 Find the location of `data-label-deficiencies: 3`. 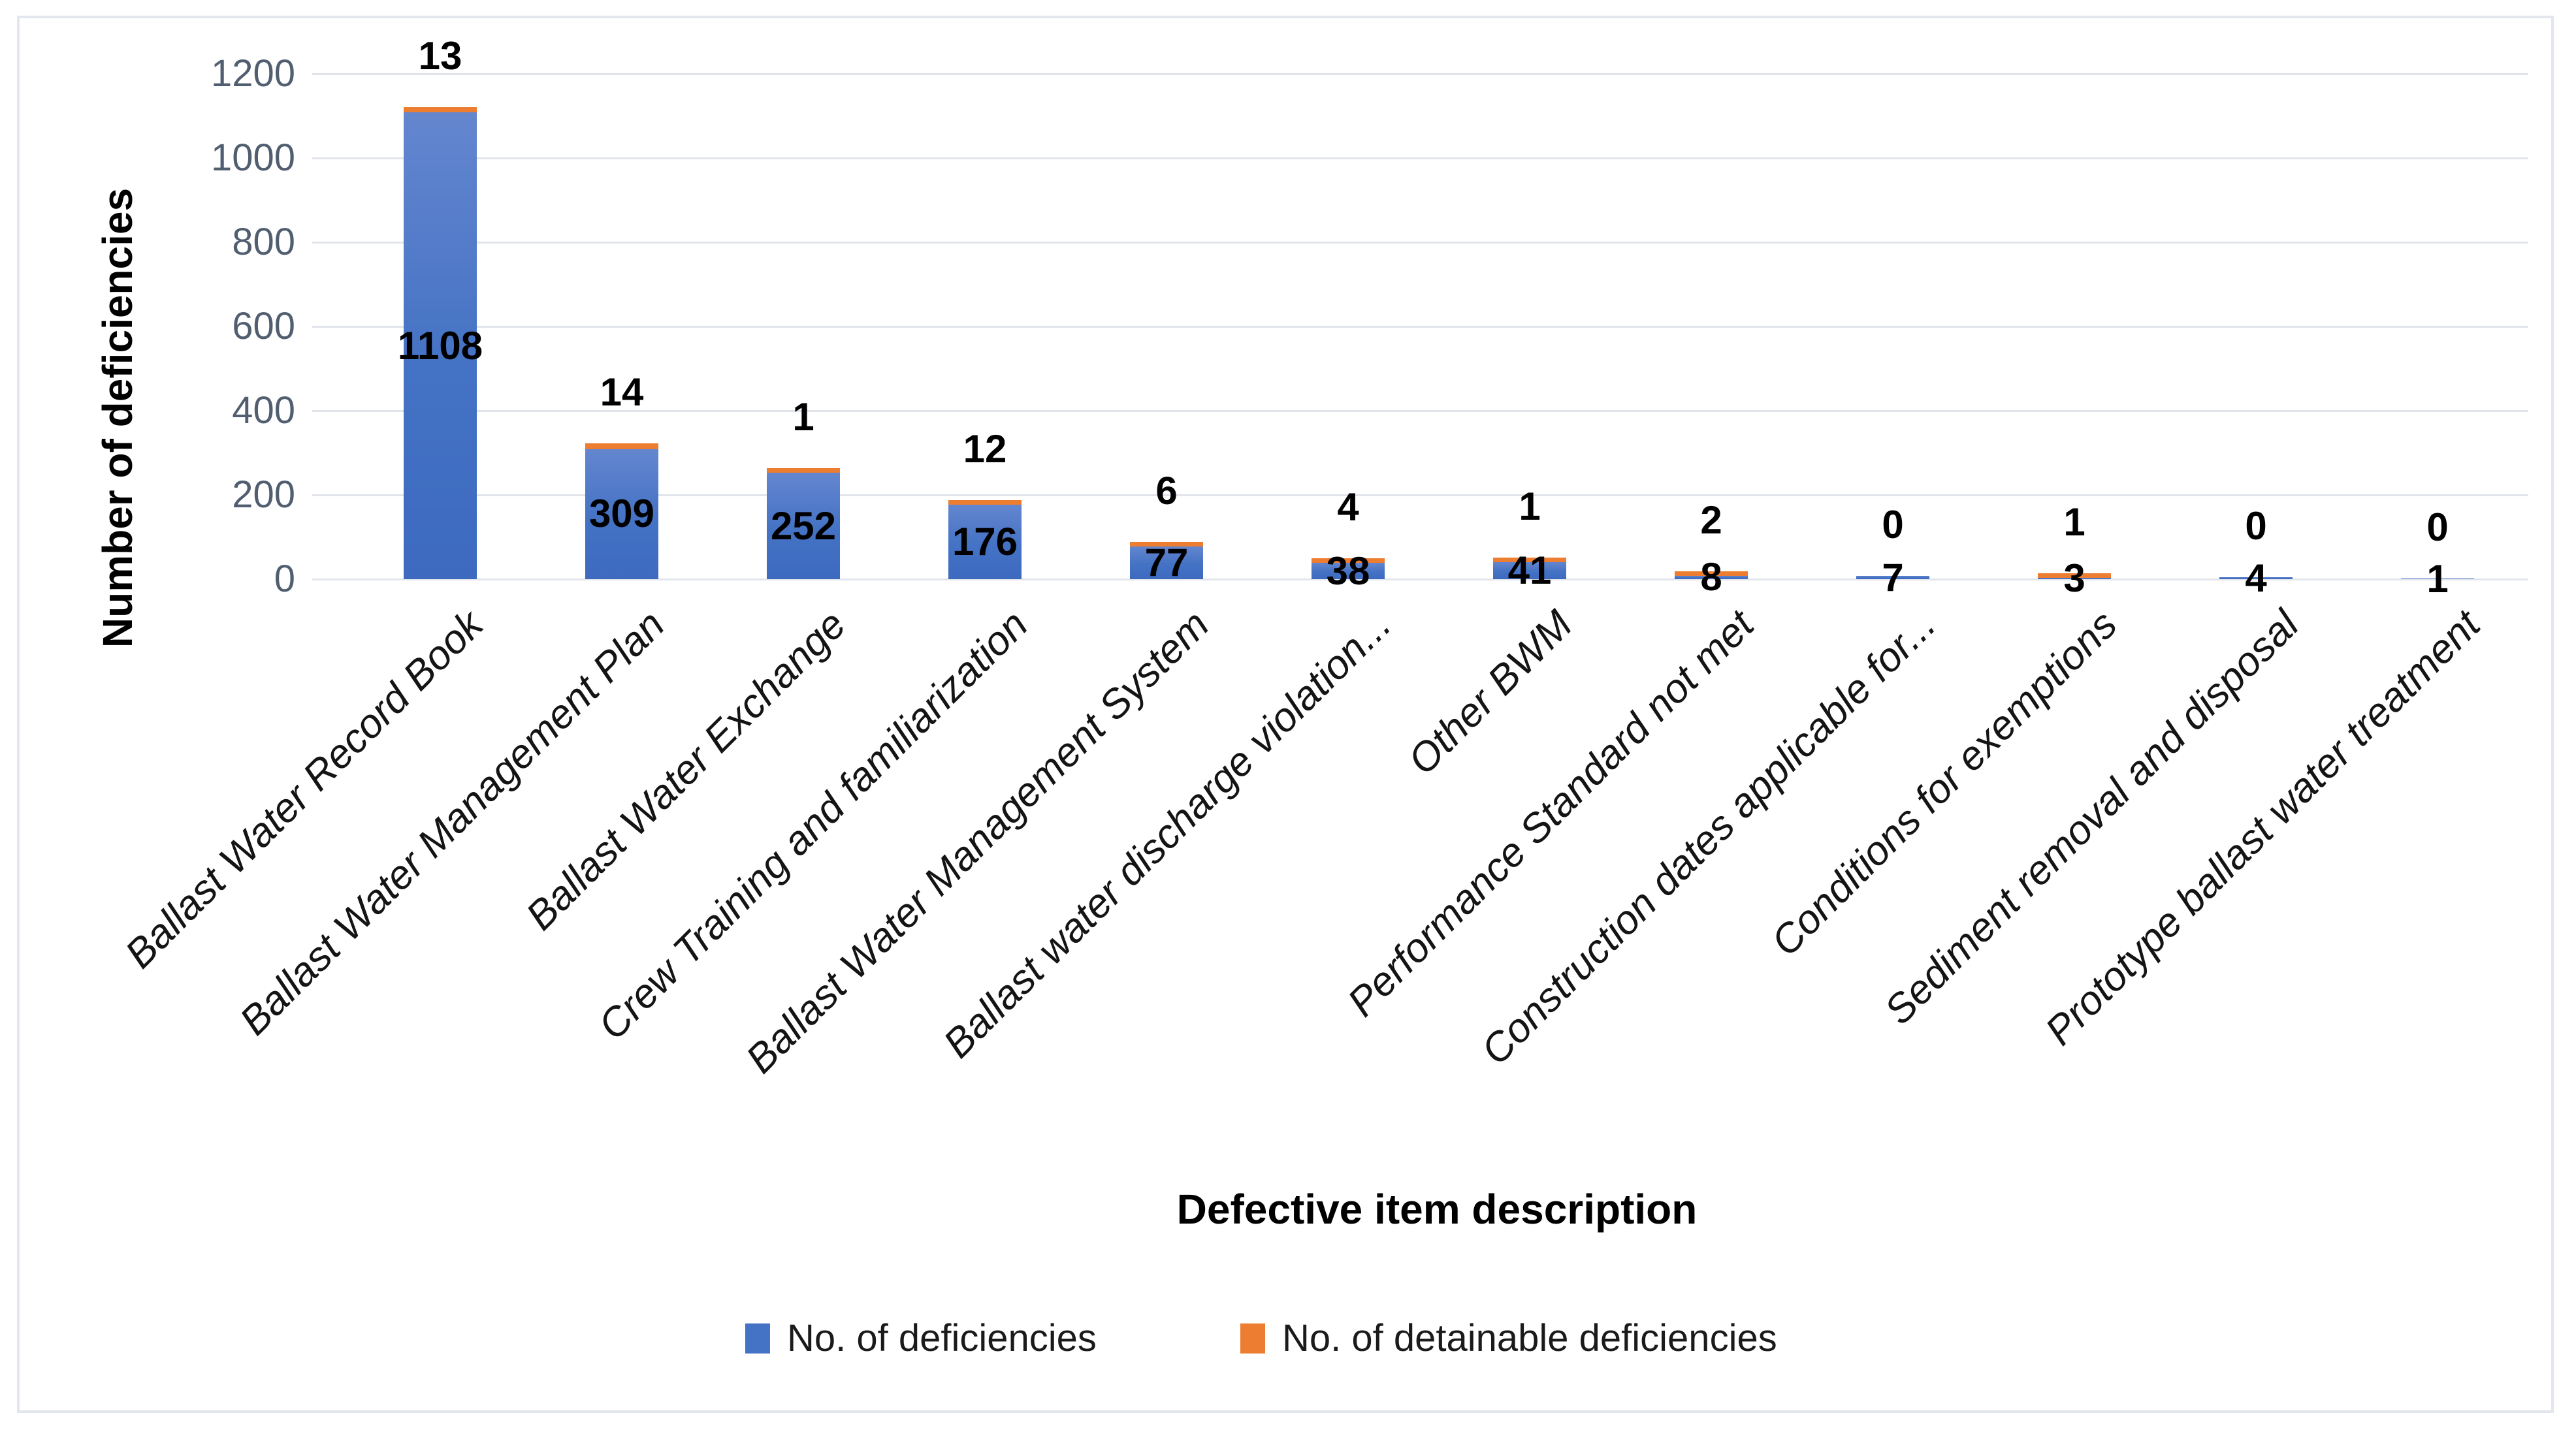

data-label-deficiencies: 3 is located at coordinates (2074, 578).